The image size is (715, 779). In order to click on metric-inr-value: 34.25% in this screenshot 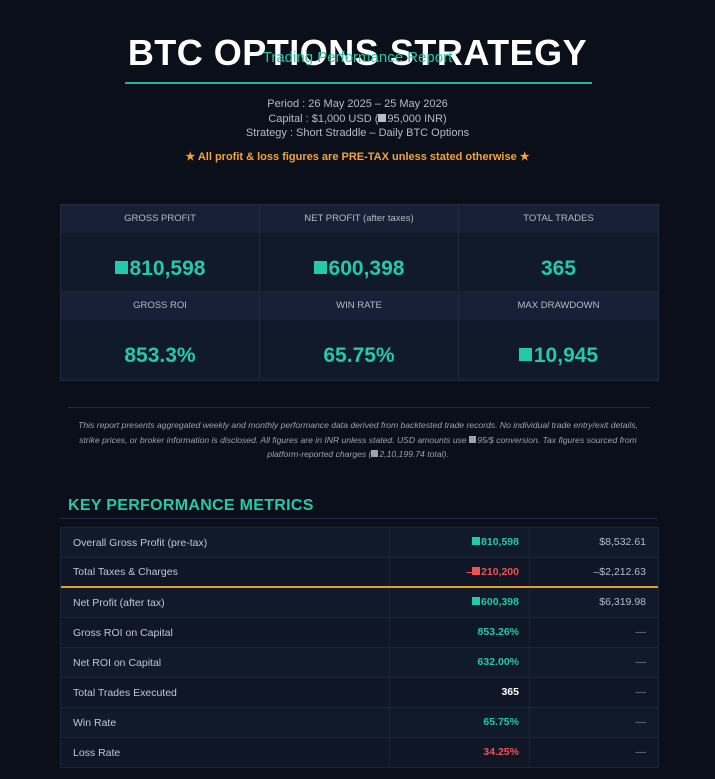, I will do `click(459, 752)`.